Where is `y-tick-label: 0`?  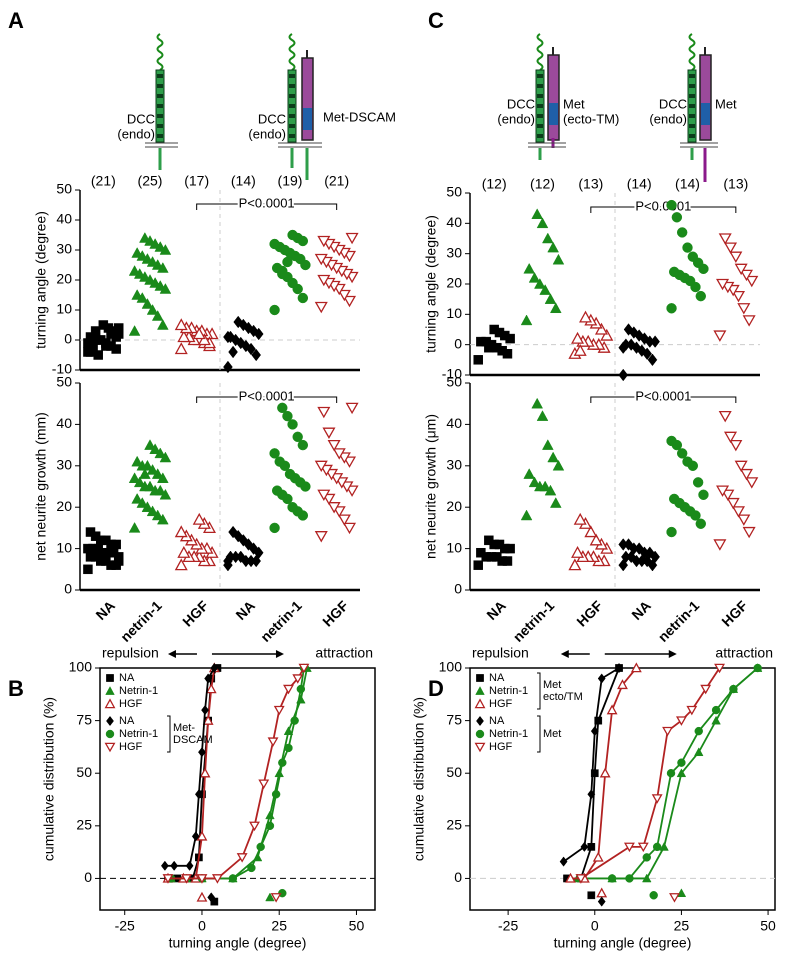 y-tick-label: 0 is located at coordinates (458, 343).